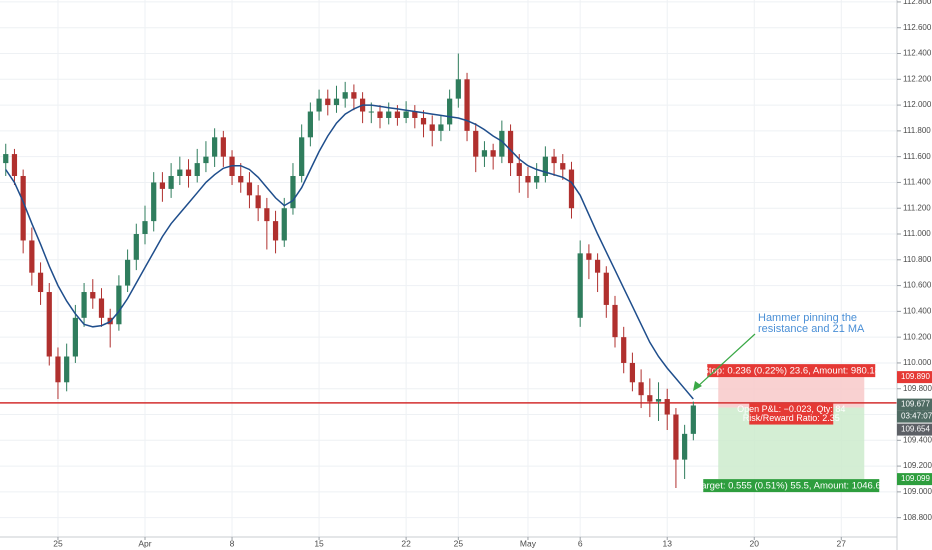 This screenshot has height=550, width=932. What do you see at coordinates (917, 336) in the screenshot?
I see `y-tick-label: 110.200` at bounding box center [917, 336].